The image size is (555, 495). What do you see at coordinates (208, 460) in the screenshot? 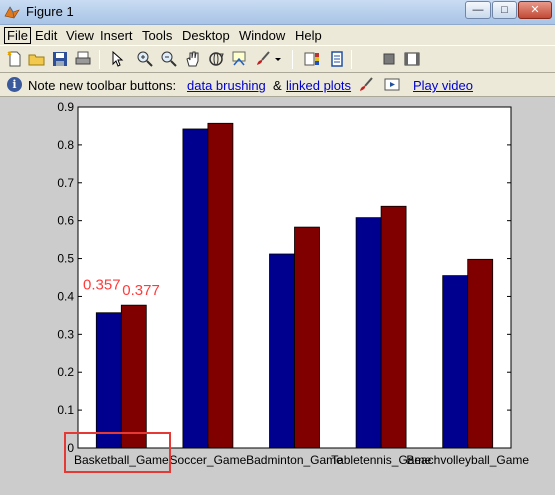
I see `x-tick-label: Soccer_Game` at bounding box center [208, 460].